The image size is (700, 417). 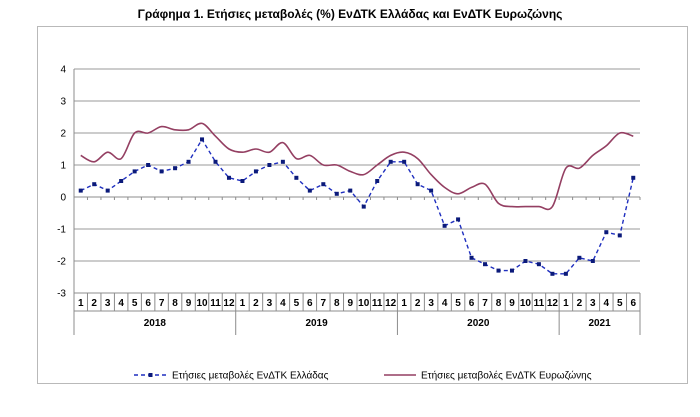 I want to click on year-label: 2021, so click(x=599, y=323).